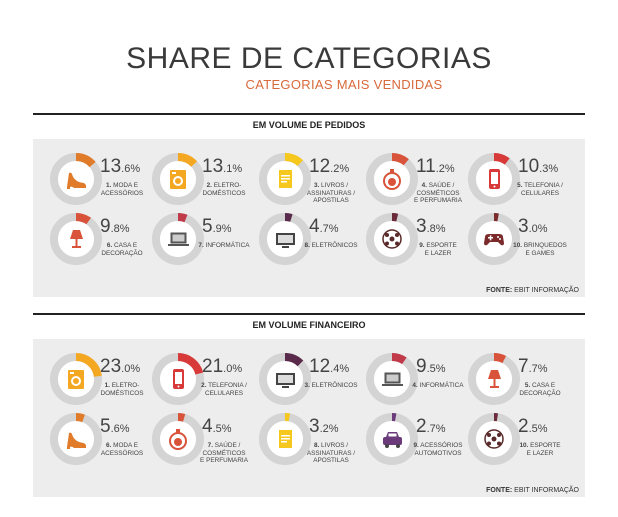  What do you see at coordinates (331, 193) in the screenshot?
I see `category-label: 3. LIVROS / ASSINATURAS / APOSTILAS` at bounding box center [331, 193].